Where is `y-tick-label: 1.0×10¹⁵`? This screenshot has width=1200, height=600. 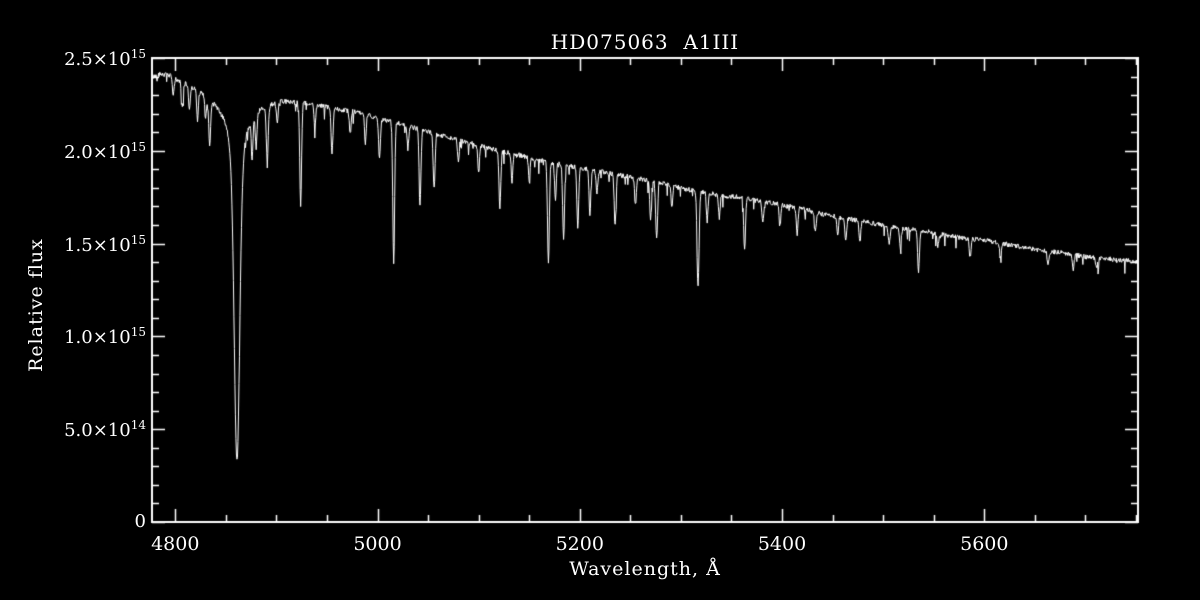
y-tick-label: 1.0×10¹⁵ is located at coordinates (105, 337).